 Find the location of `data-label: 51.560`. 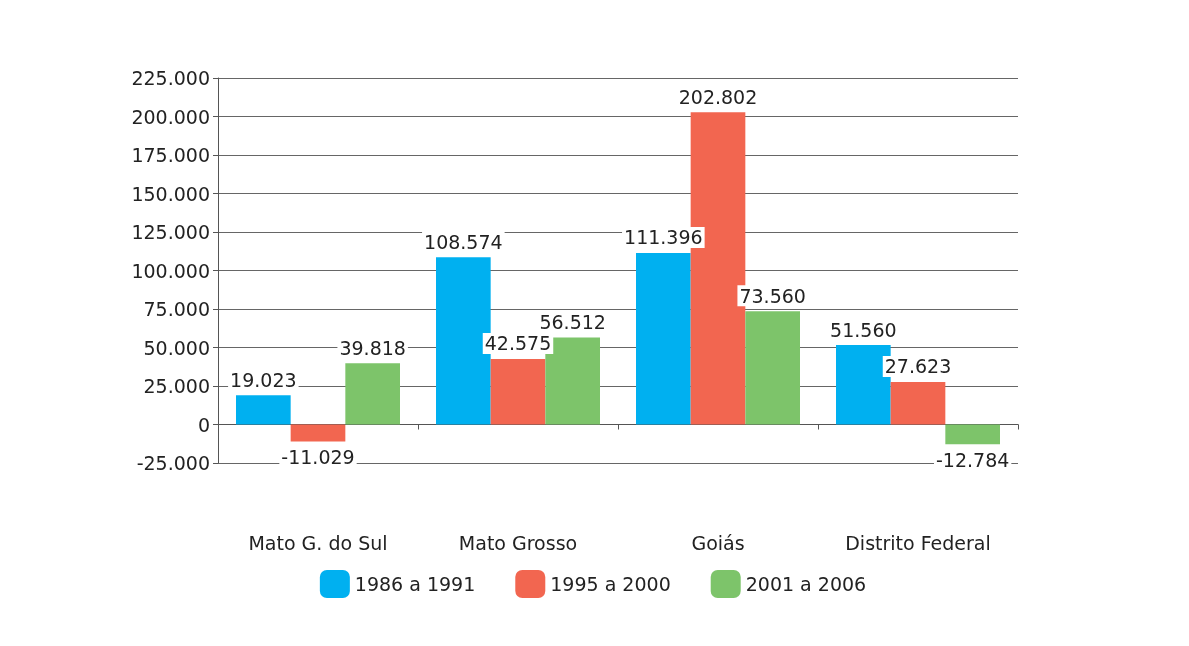

data-label: 51.560 is located at coordinates (863, 329).